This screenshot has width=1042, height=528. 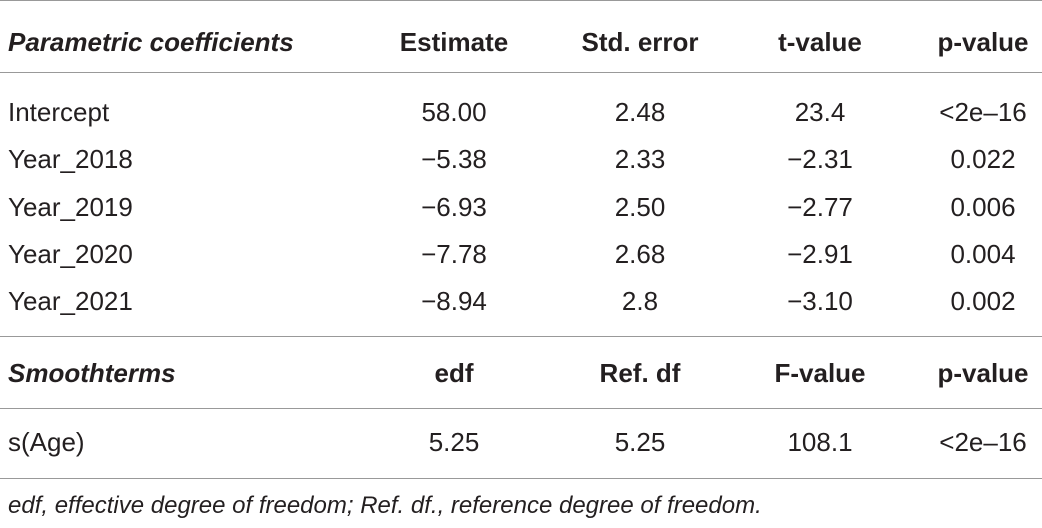 What do you see at coordinates (640, 254) in the screenshot?
I see `cell: 2.68` at bounding box center [640, 254].